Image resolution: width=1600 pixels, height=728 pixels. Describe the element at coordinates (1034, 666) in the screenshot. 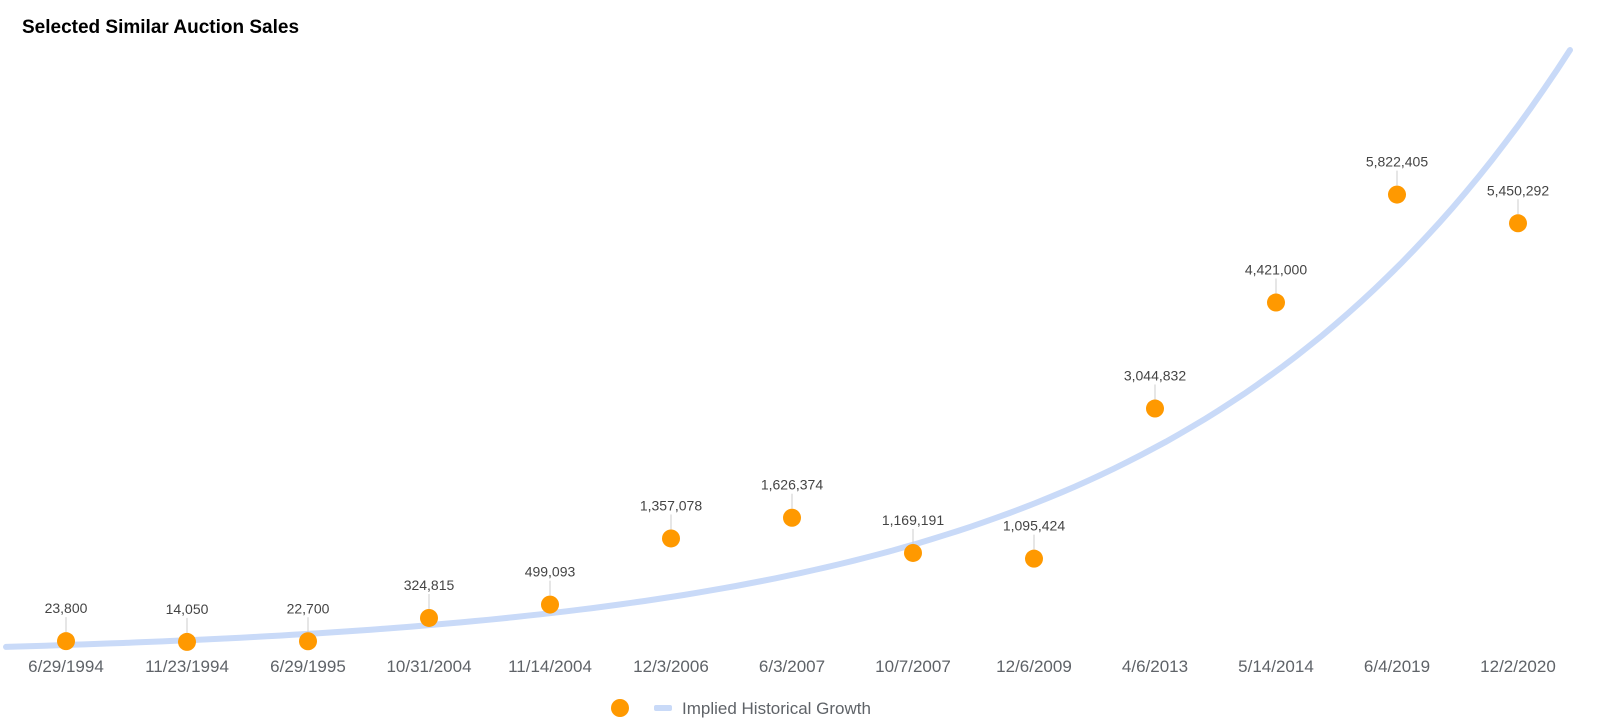

I see `x-tick-label: 12/6/2009` at that location.